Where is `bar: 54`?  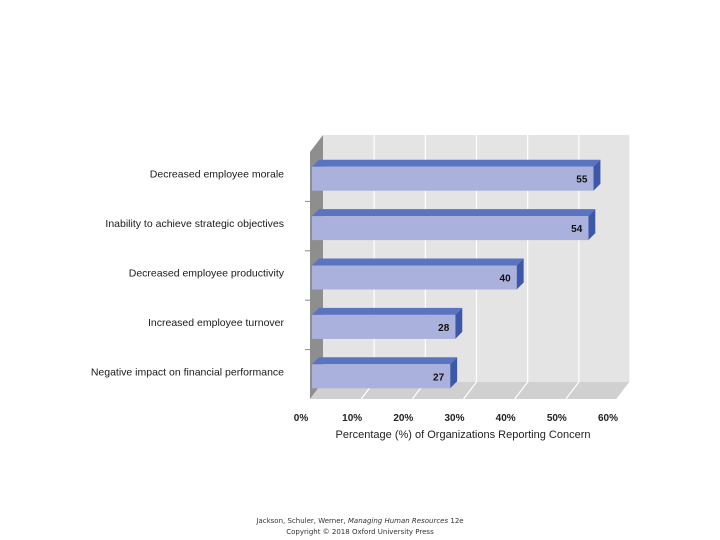
bar: 54 is located at coordinates (454, 225).